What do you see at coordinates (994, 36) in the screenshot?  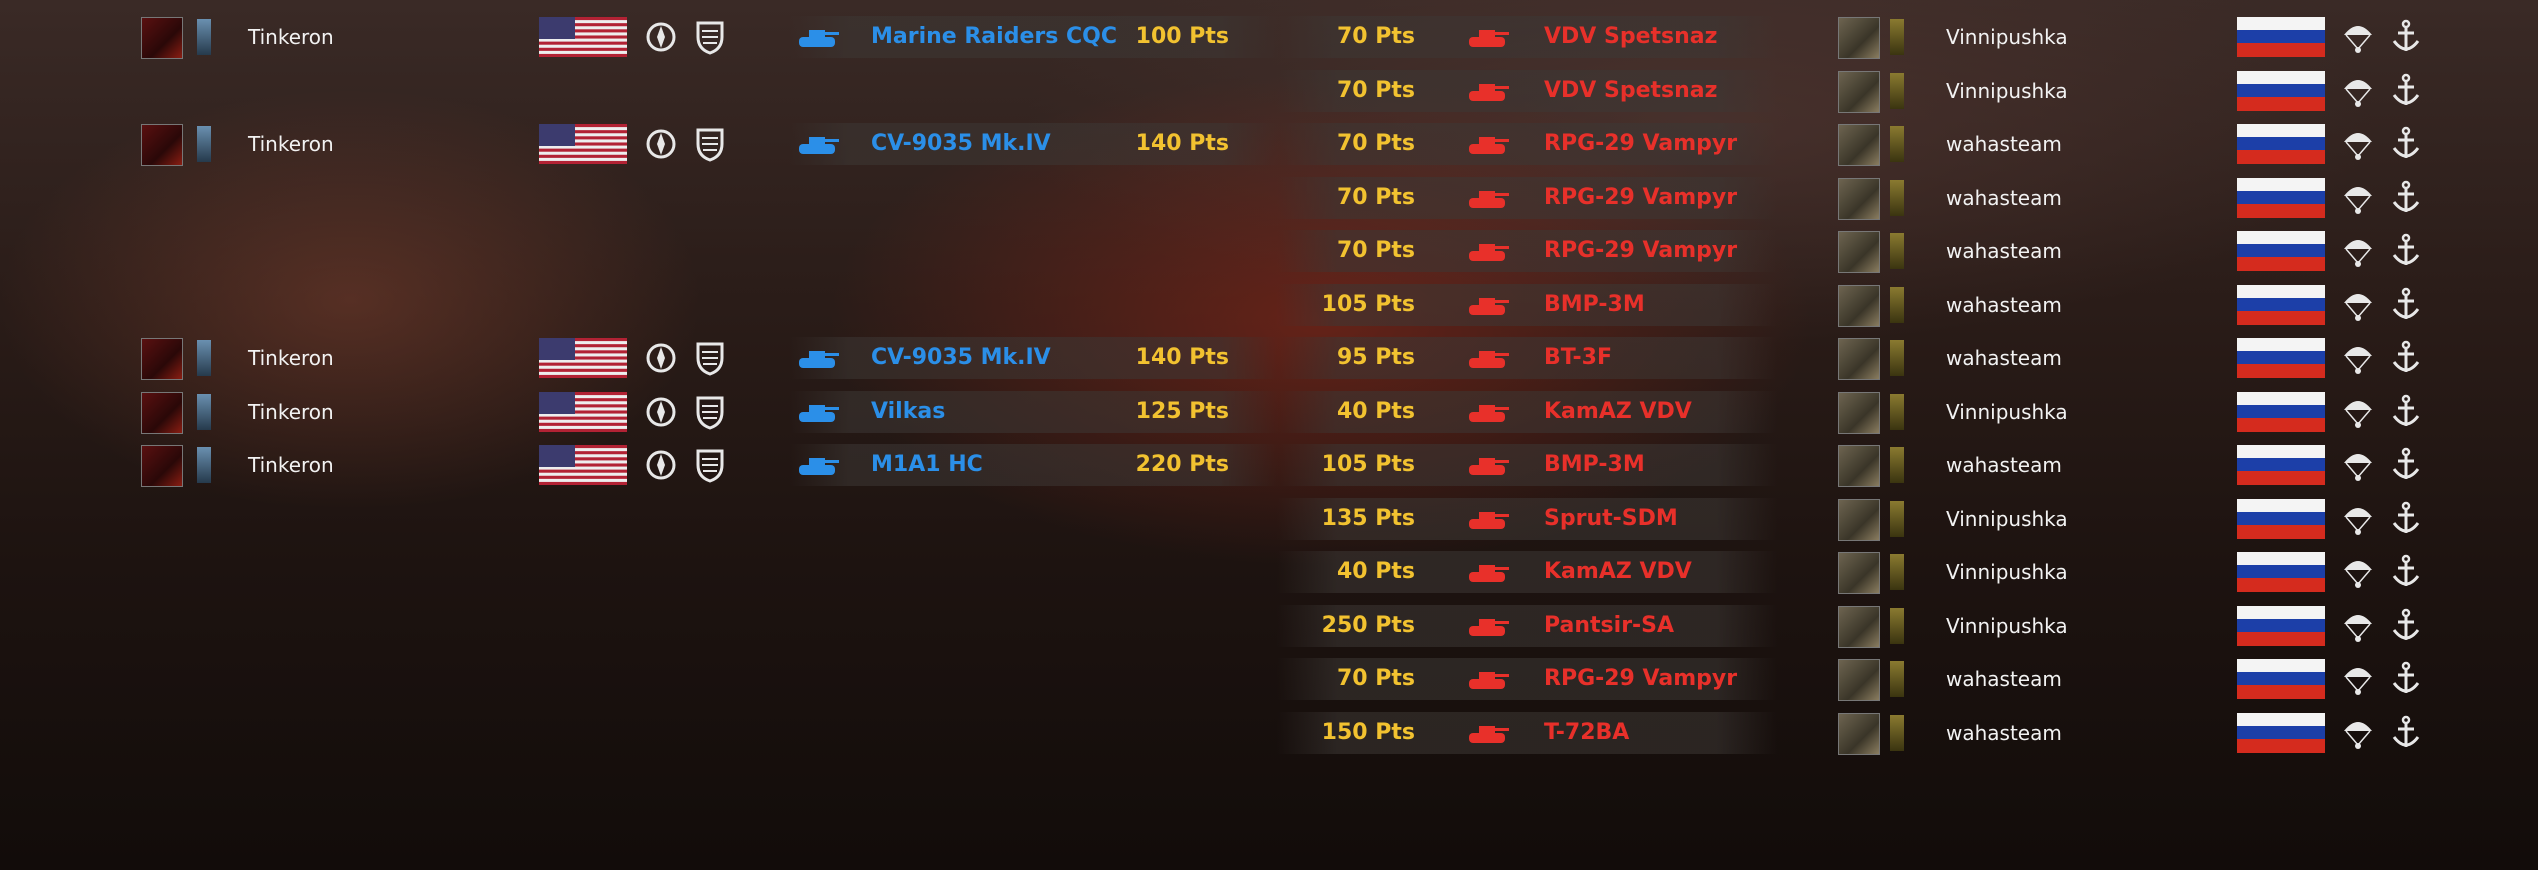 I see `unit-name: Marine Raiders CQC` at bounding box center [994, 36].